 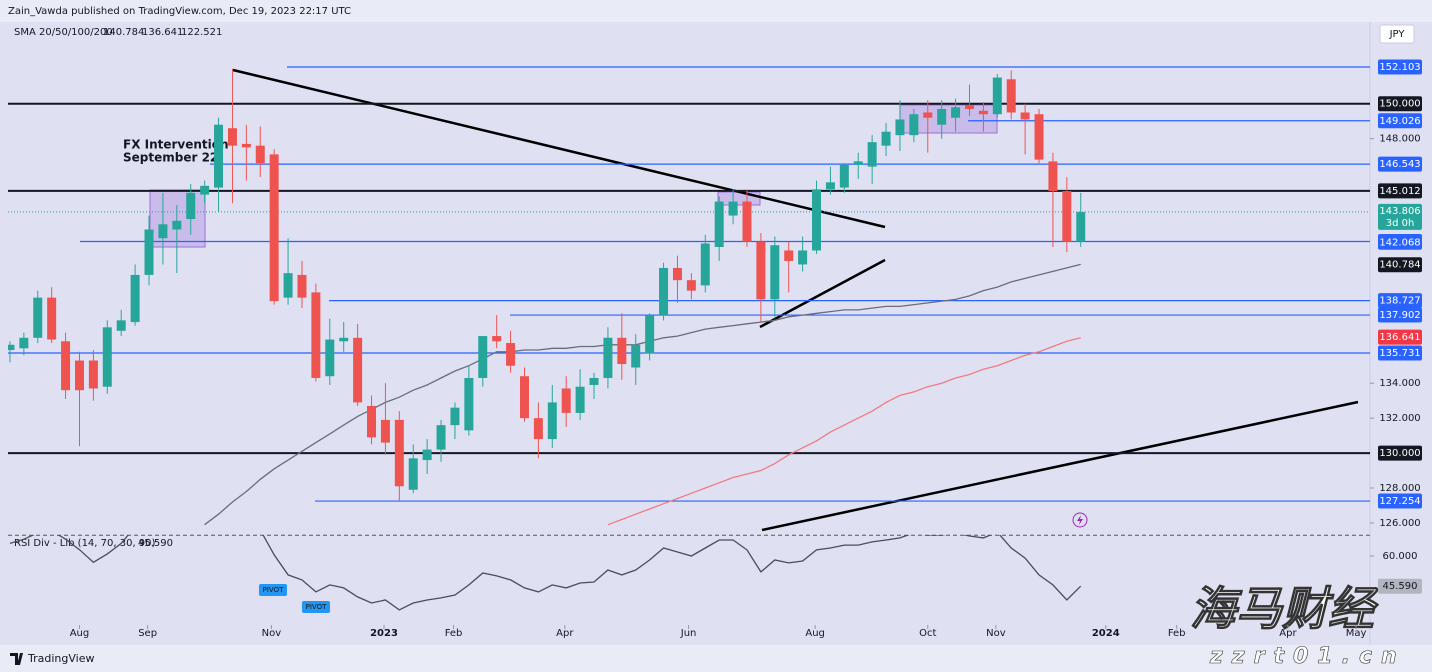 I want to click on countdown: 3d 0h, so click(x=1400, y=223).